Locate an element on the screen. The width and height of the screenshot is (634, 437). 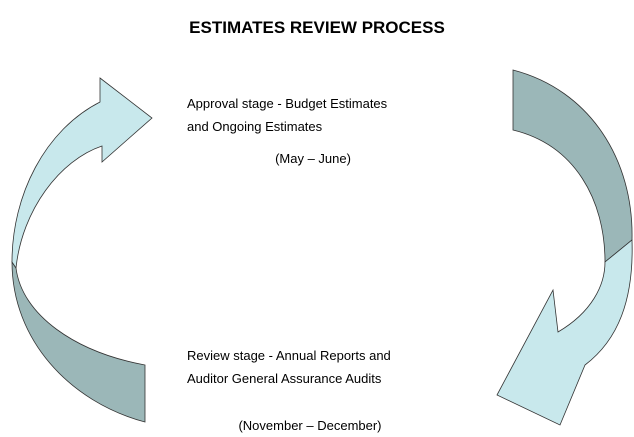
approval-line: and Ongoing Estimates is located at coordinates (255, 126).